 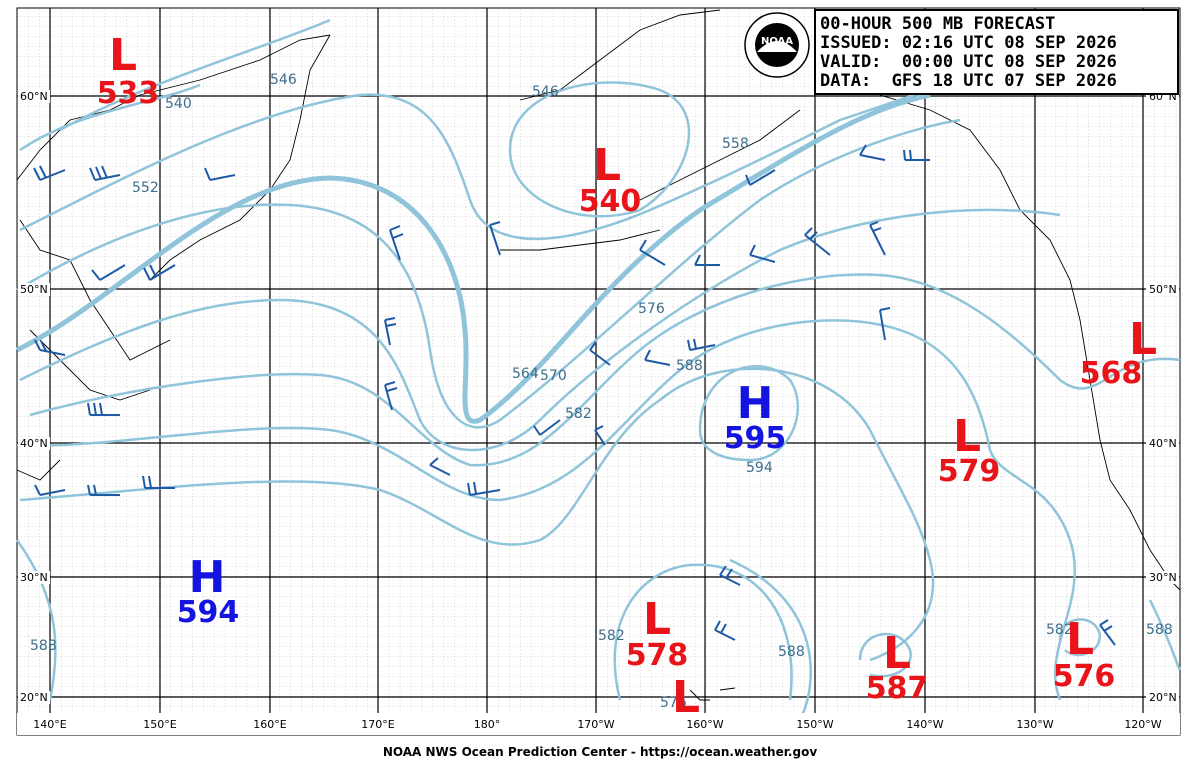 I want to click on center-value: 587, so click(x=897, y=688).